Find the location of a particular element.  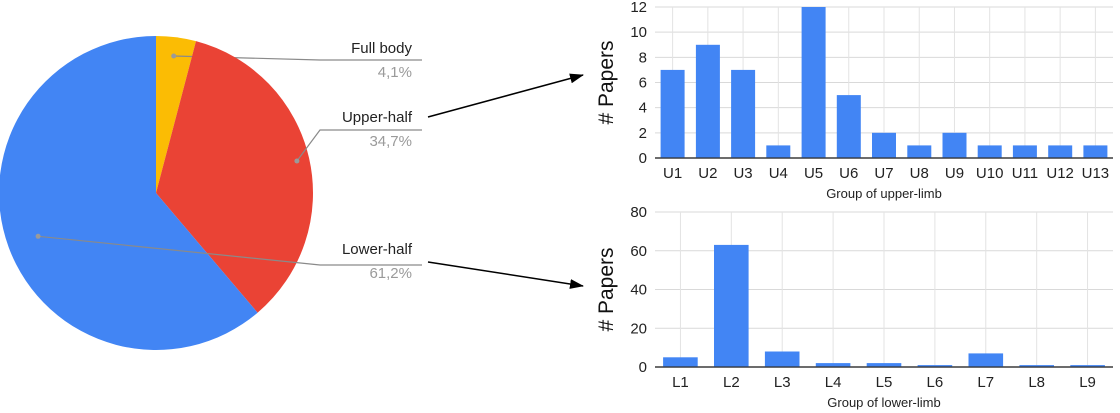

pie-percent-upper-half: 34,7% is located at coordinates (390, 141).